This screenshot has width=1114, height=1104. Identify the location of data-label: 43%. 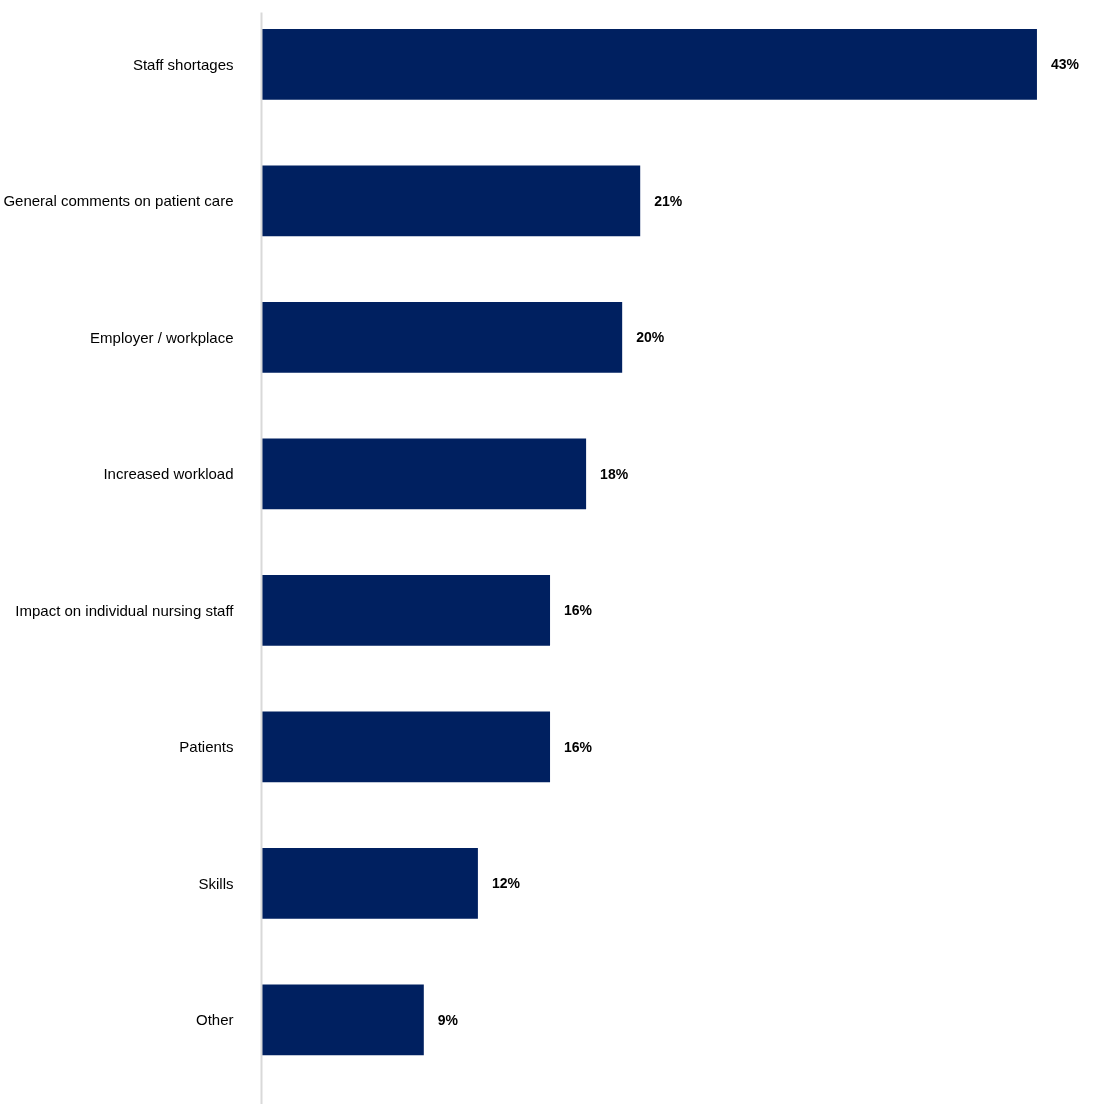
(1065, 64).